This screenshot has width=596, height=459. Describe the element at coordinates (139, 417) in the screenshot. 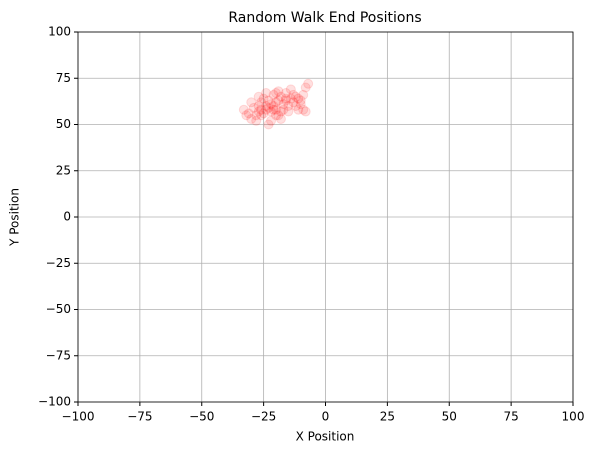

I see `x-tick-label: −75` at that location.